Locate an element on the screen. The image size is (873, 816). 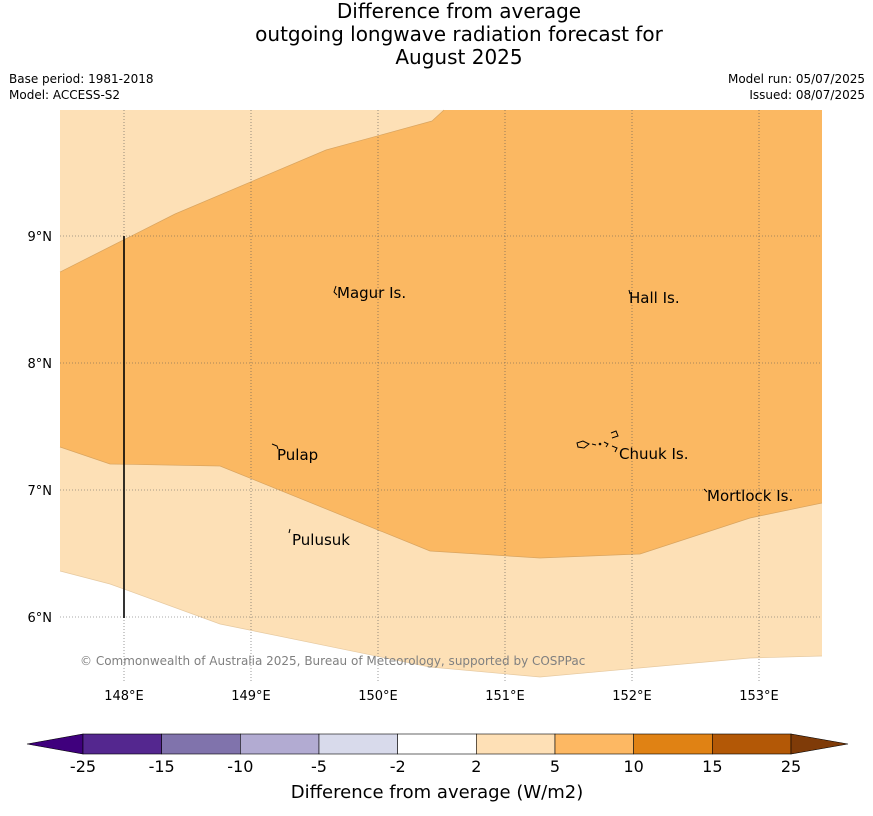
model-name: Model: ACCESS-S2 is located at coordinates (65, 95).